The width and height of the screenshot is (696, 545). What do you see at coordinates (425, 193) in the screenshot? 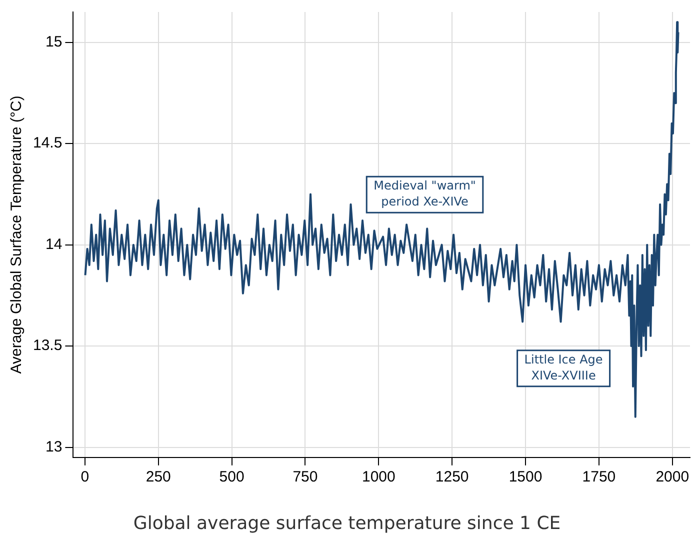
I see `annotation: Medieval "warm" period Xe-XIVe` at bounding box center [425, 193].